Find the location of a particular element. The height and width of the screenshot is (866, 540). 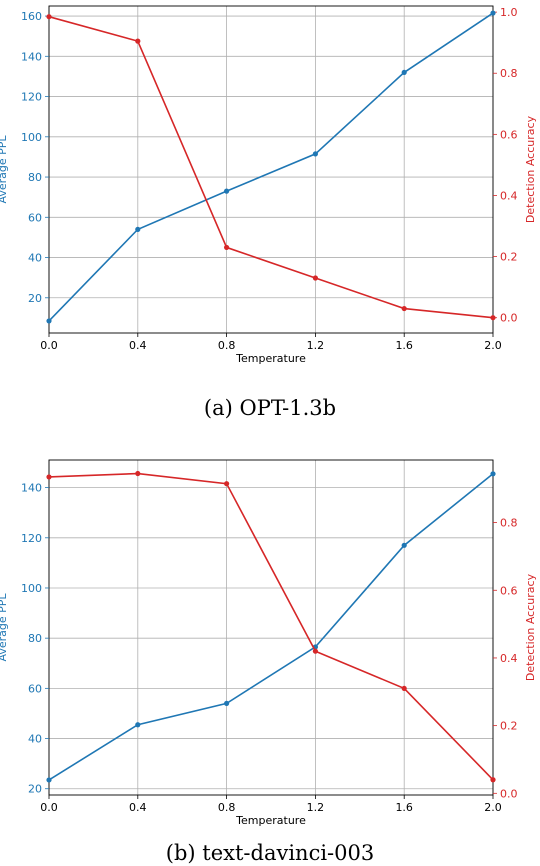

chartb-ytick-right-label: 0.2 is located at coordinates (509, 726).